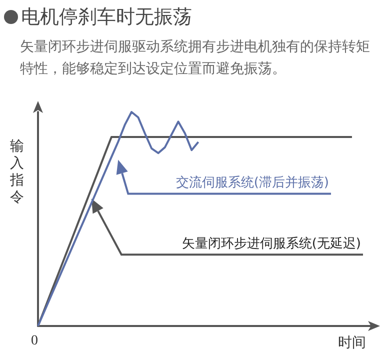 The width and height of the screenshot is (385, 362). Describe the element at coordinates (16, 172) in the screenshot. I see `y-axis-title: 输入指令` at that location.